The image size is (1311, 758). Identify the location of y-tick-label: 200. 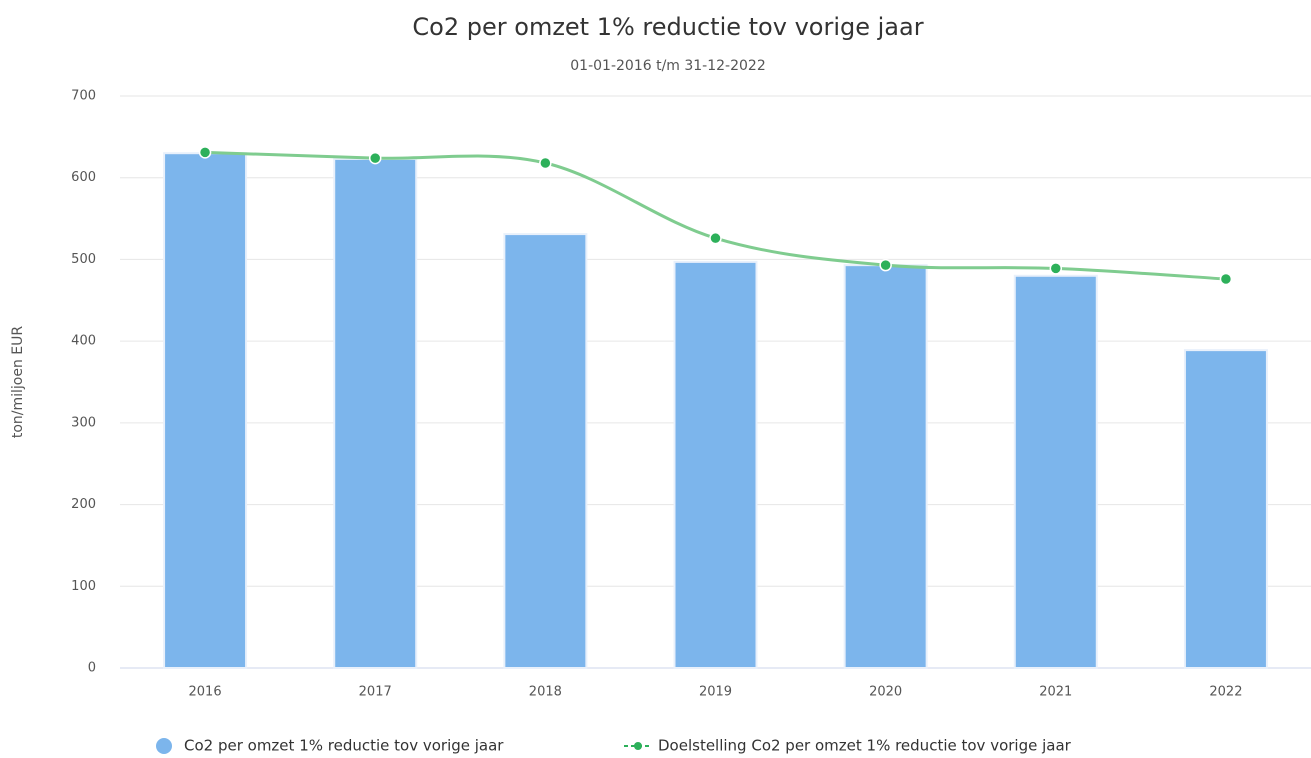
(83, 504).